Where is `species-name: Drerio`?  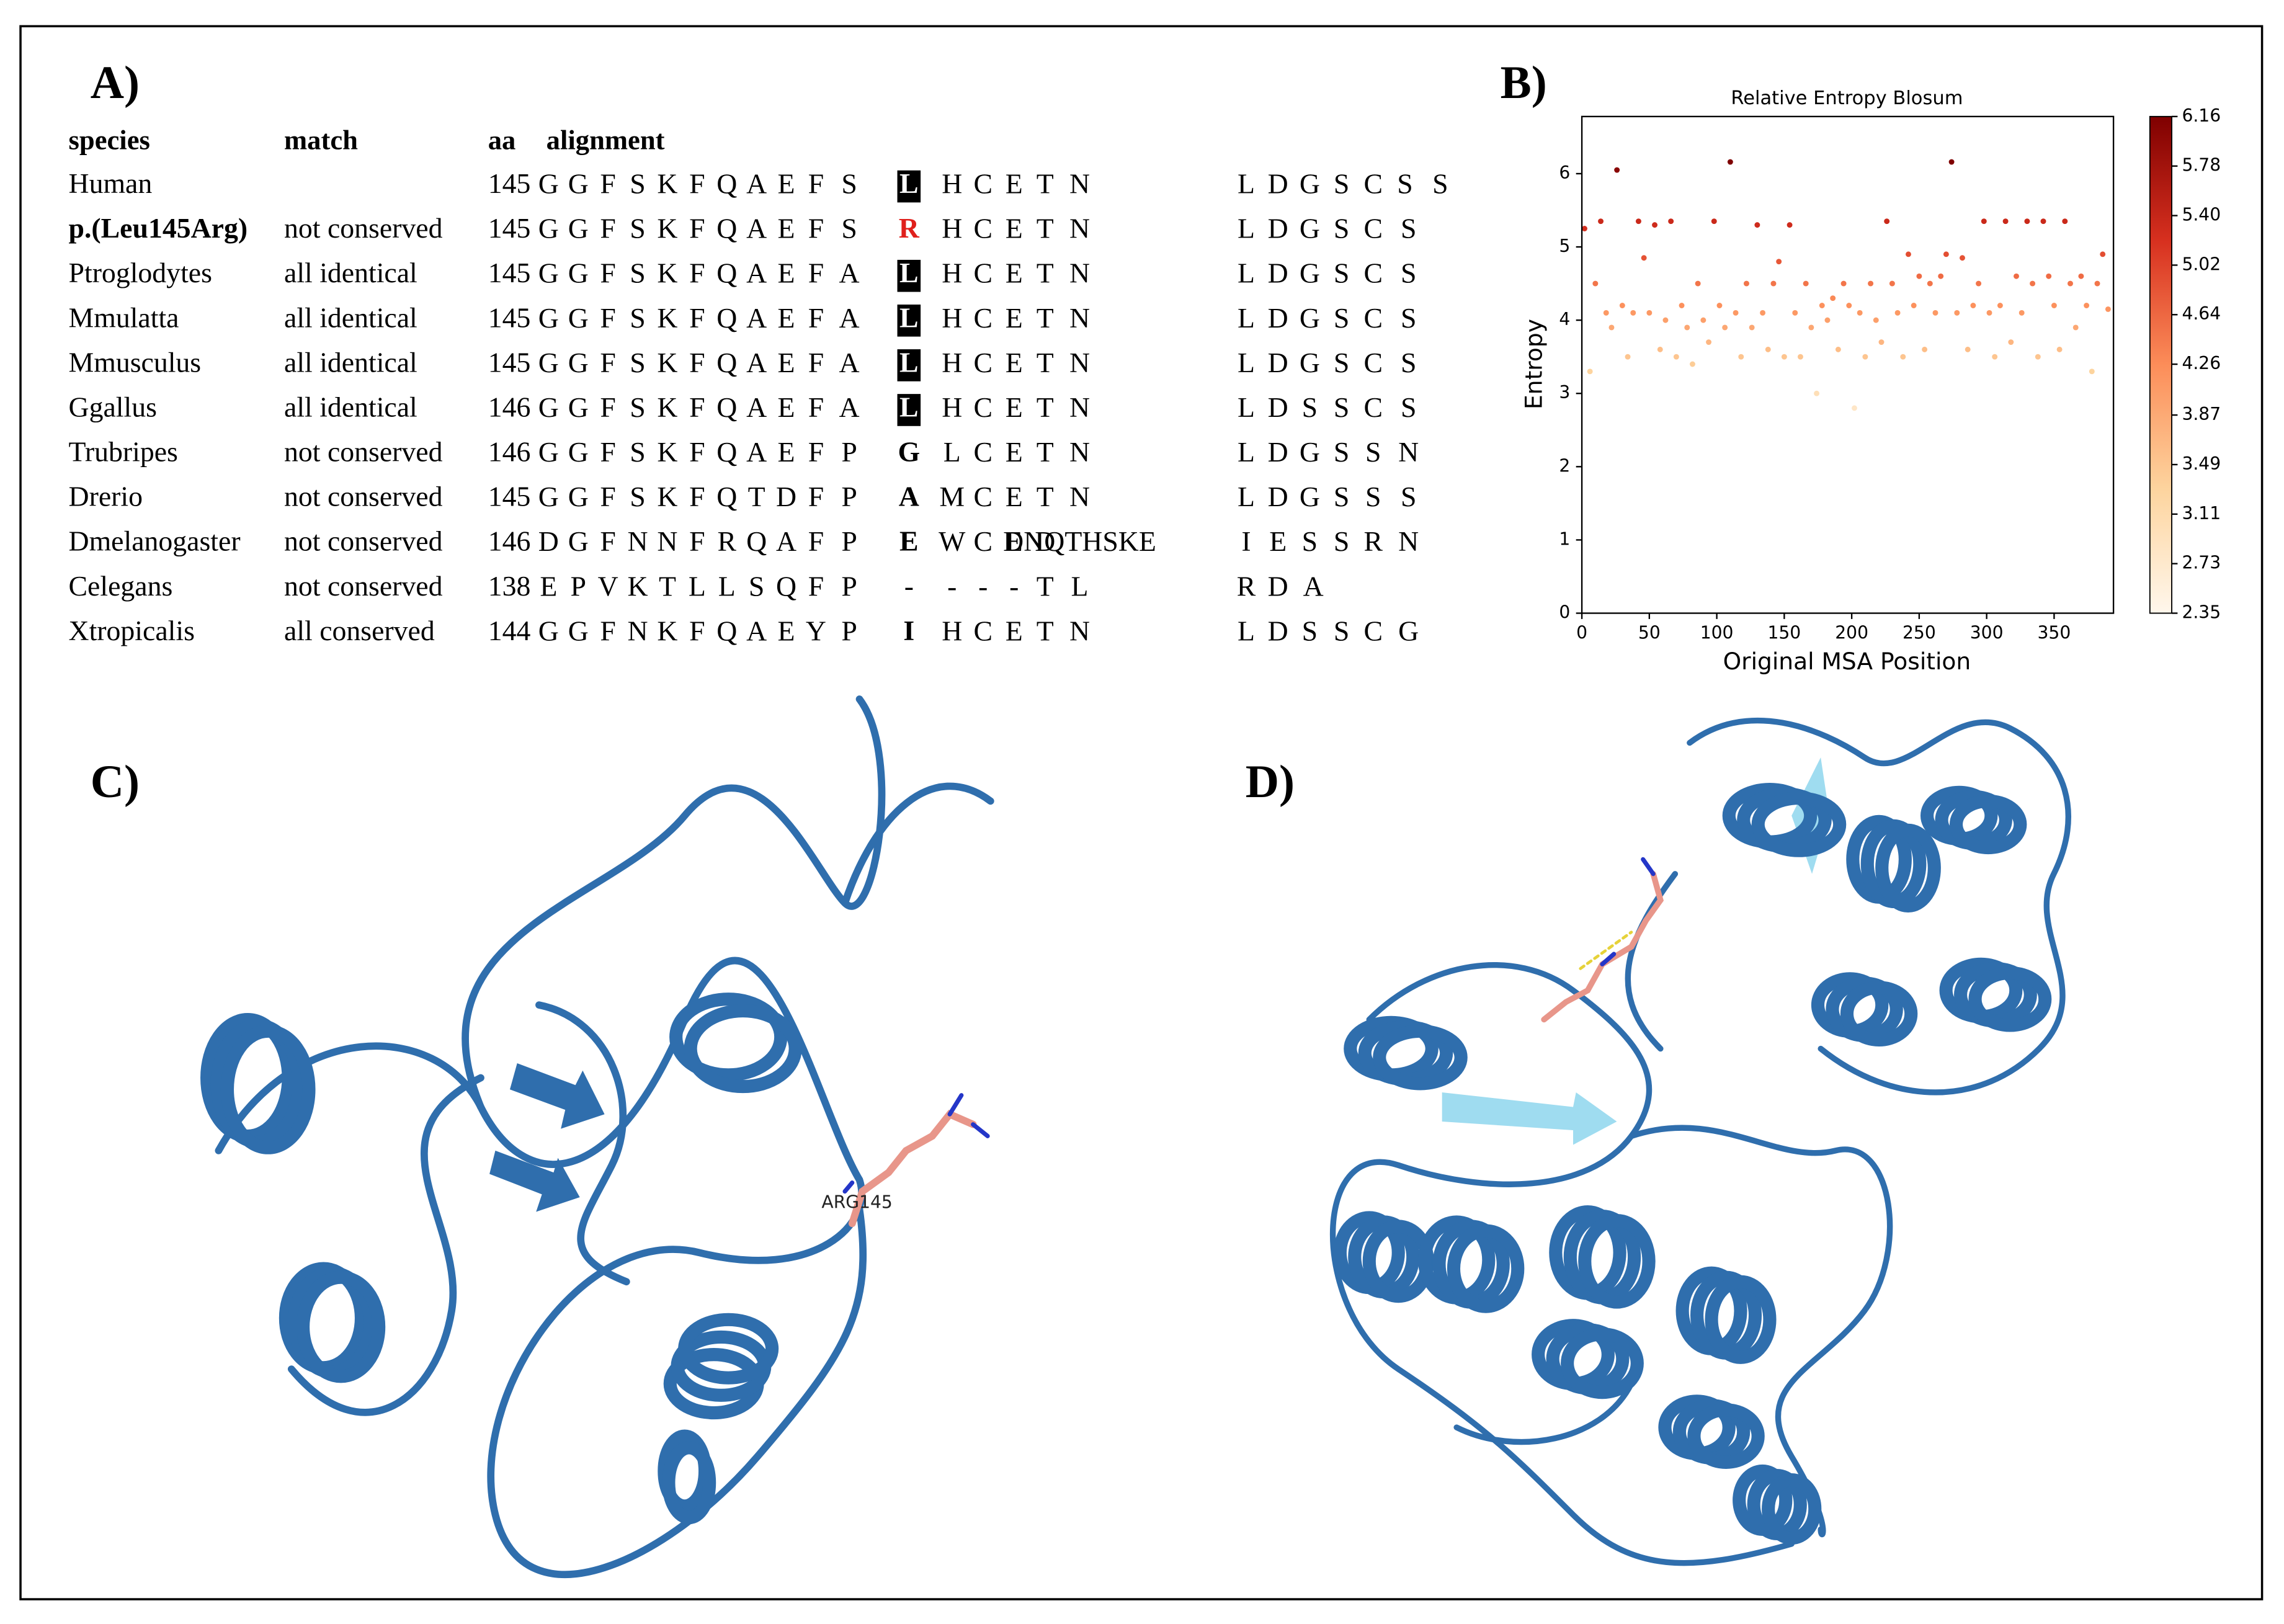 species-name: Drerio is located at coordinates (106, 497).